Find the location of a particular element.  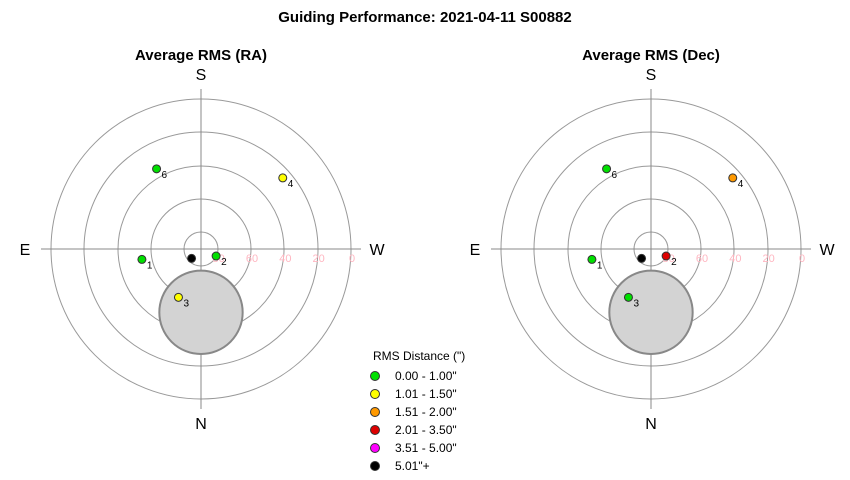

legend-item: 5.01"+ is located at coordinates (416, 466).